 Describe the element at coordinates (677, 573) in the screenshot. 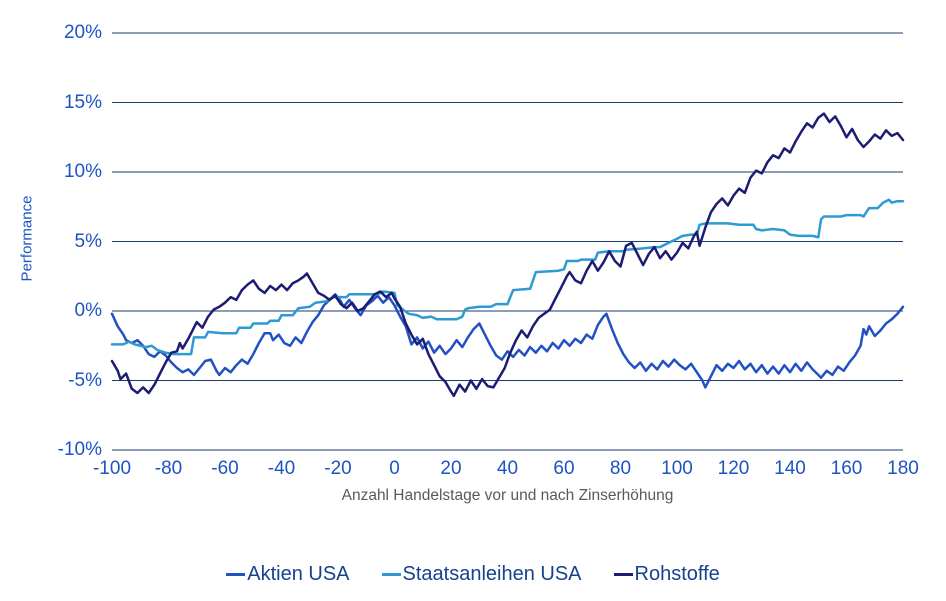

I see `legend-label-rohstoffe: Rohstoffe` at that location.